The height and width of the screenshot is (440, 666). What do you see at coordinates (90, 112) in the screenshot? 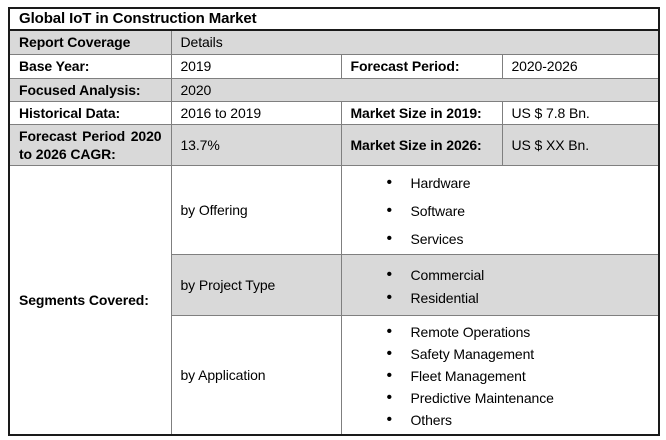
I see `historical-data-label: Historical Data:` at bounding box center [90, 112].